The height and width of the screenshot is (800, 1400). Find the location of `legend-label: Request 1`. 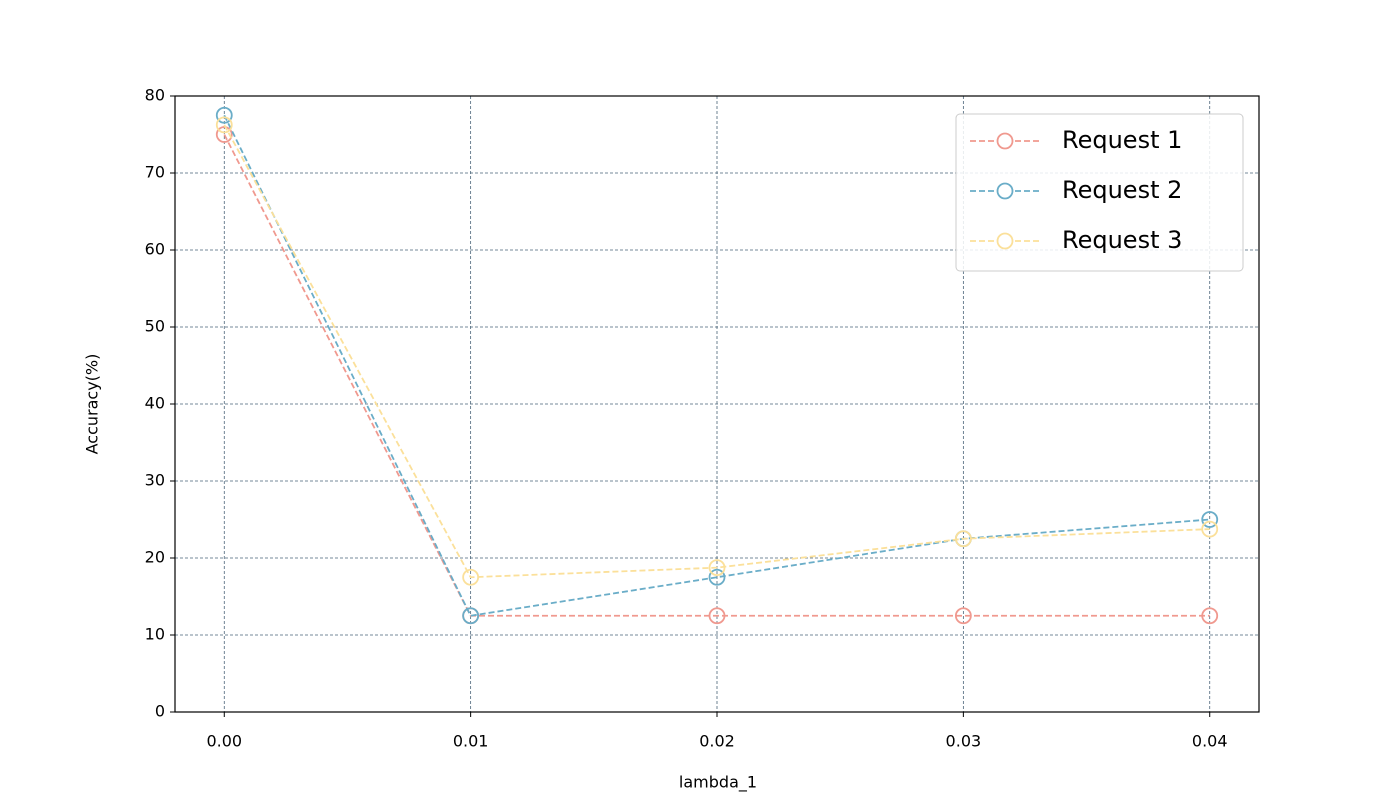

legend-label: Request 1 is located at coordinates (1122, 140).